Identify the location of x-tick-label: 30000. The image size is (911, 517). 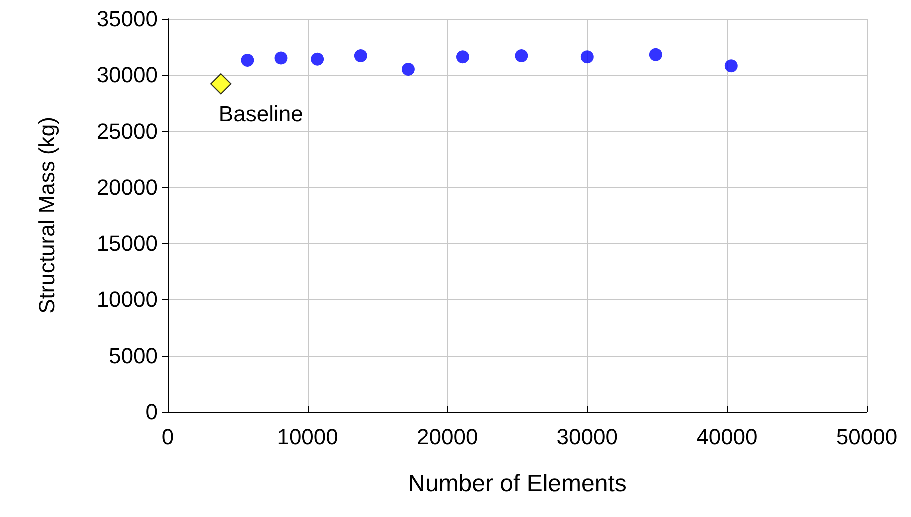
(587, 437).